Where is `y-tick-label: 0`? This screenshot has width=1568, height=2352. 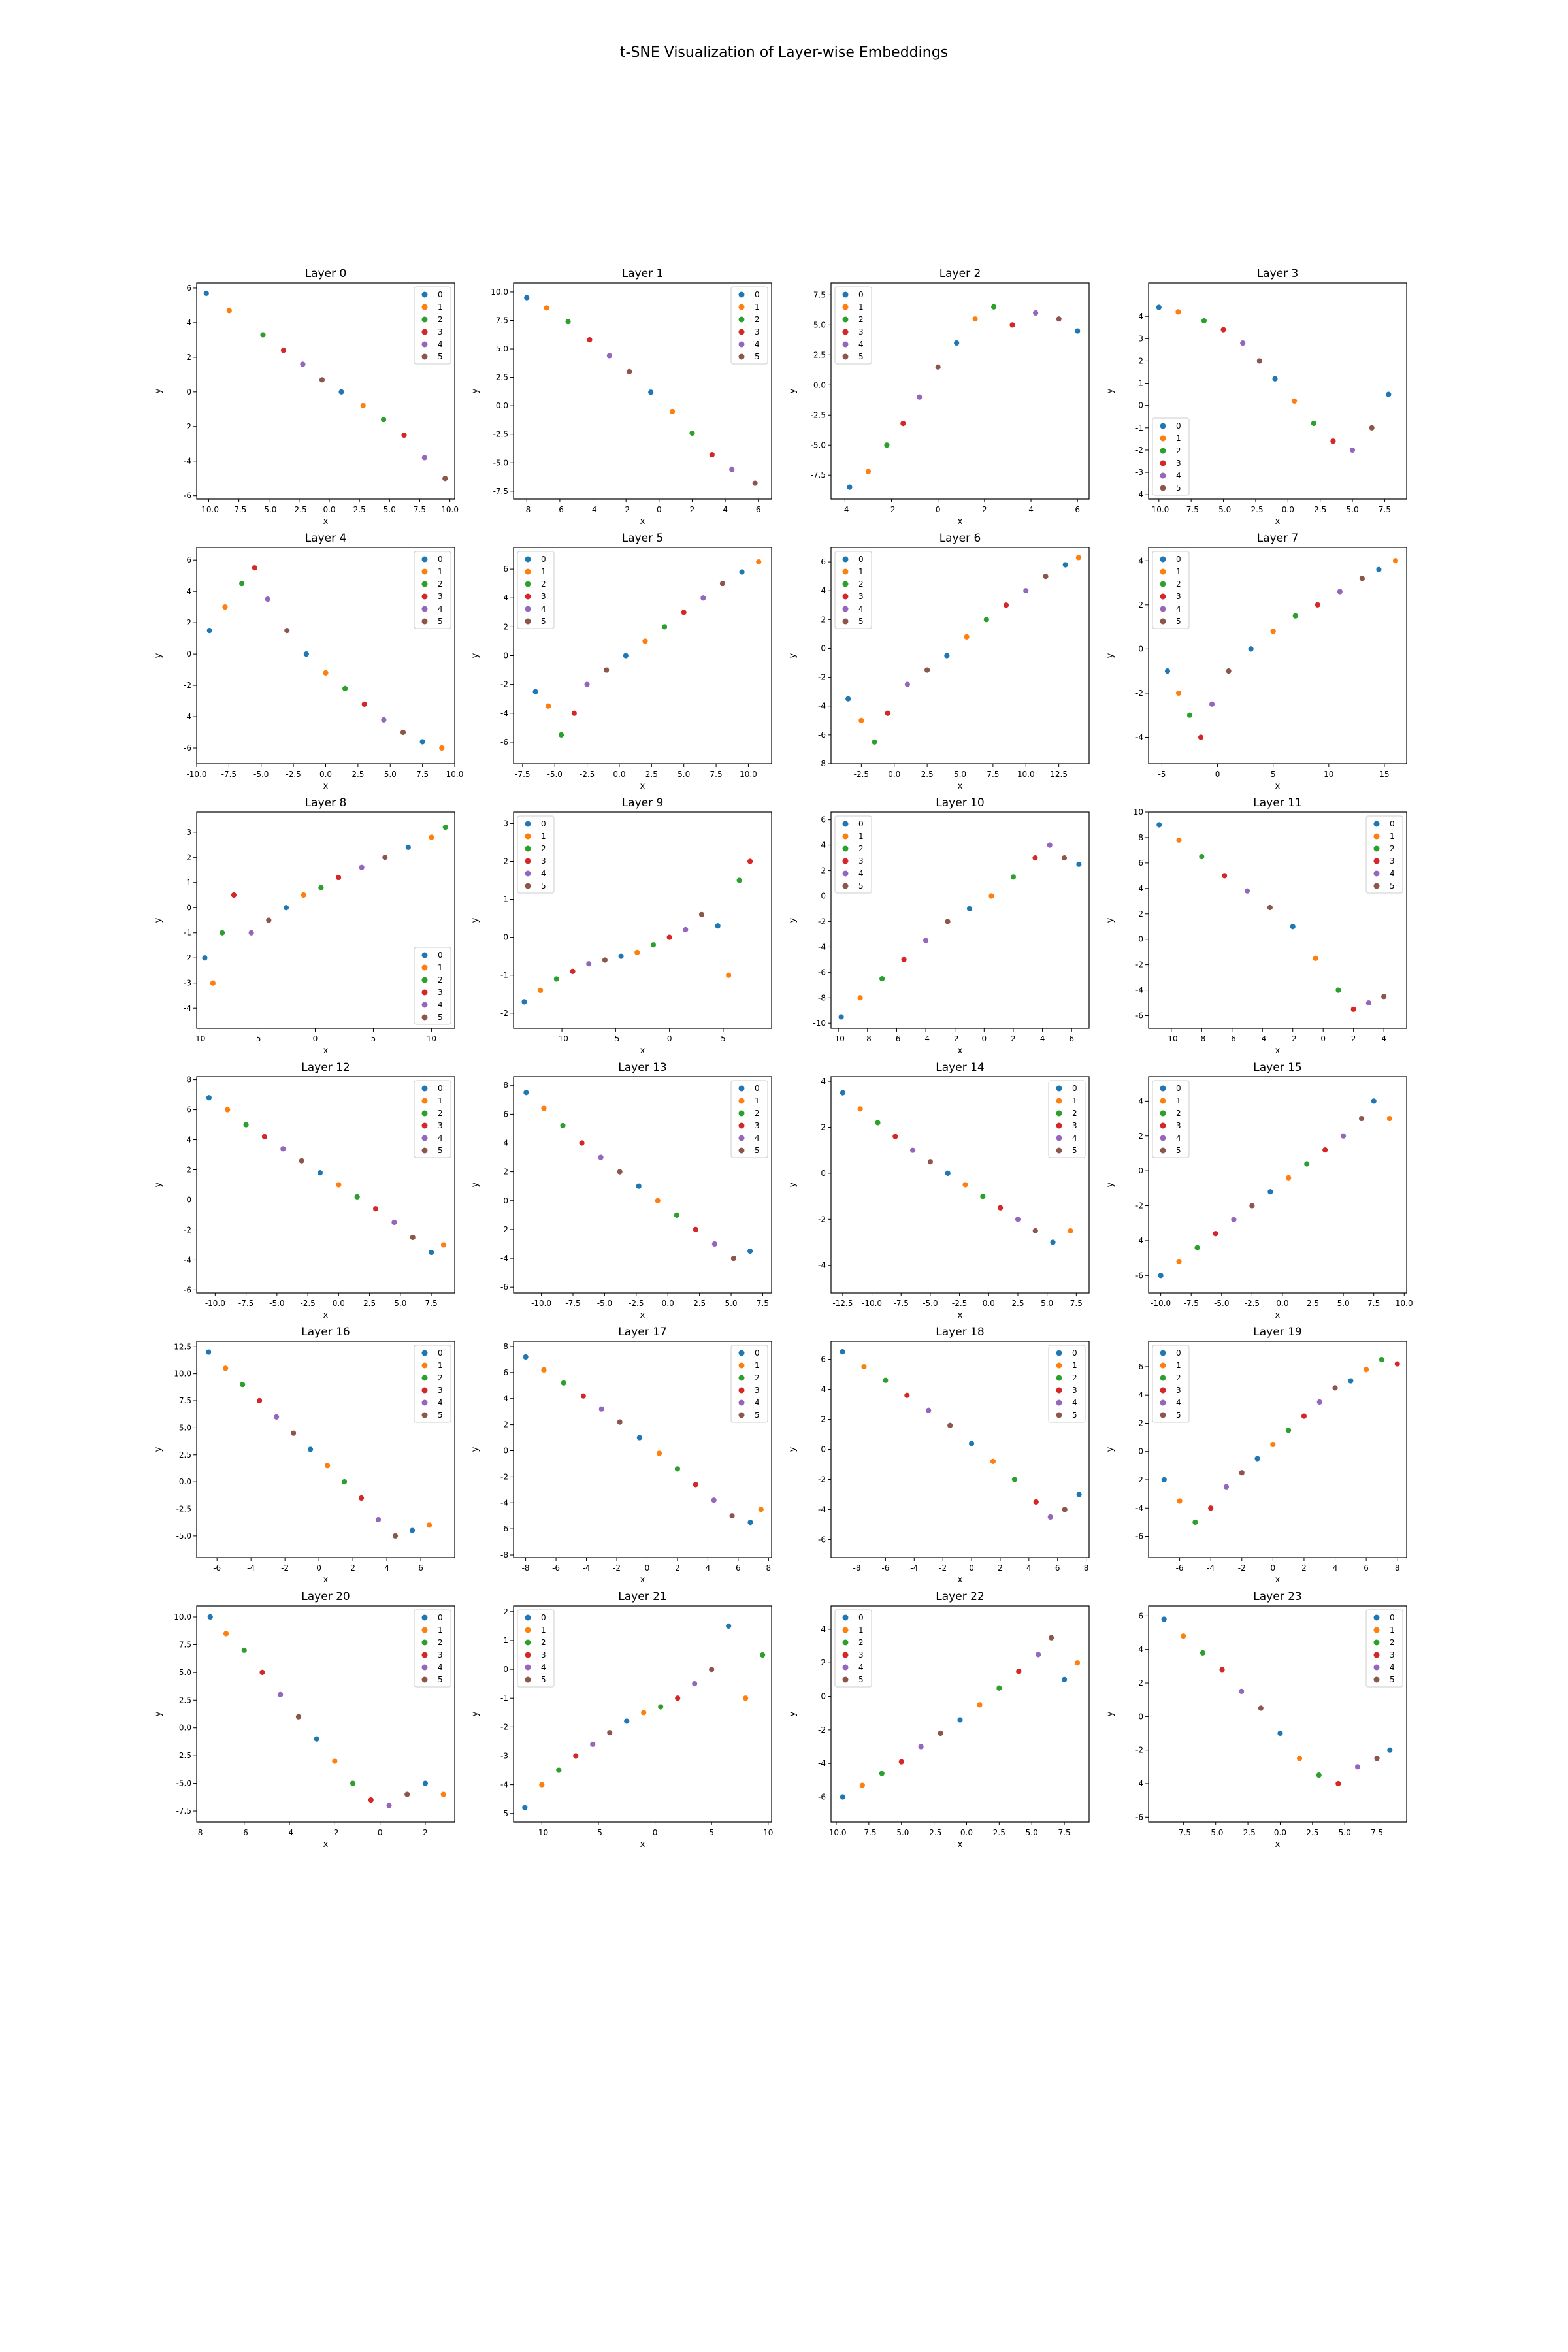 y-tick-label: 0 is located at coordinates (823, 896).